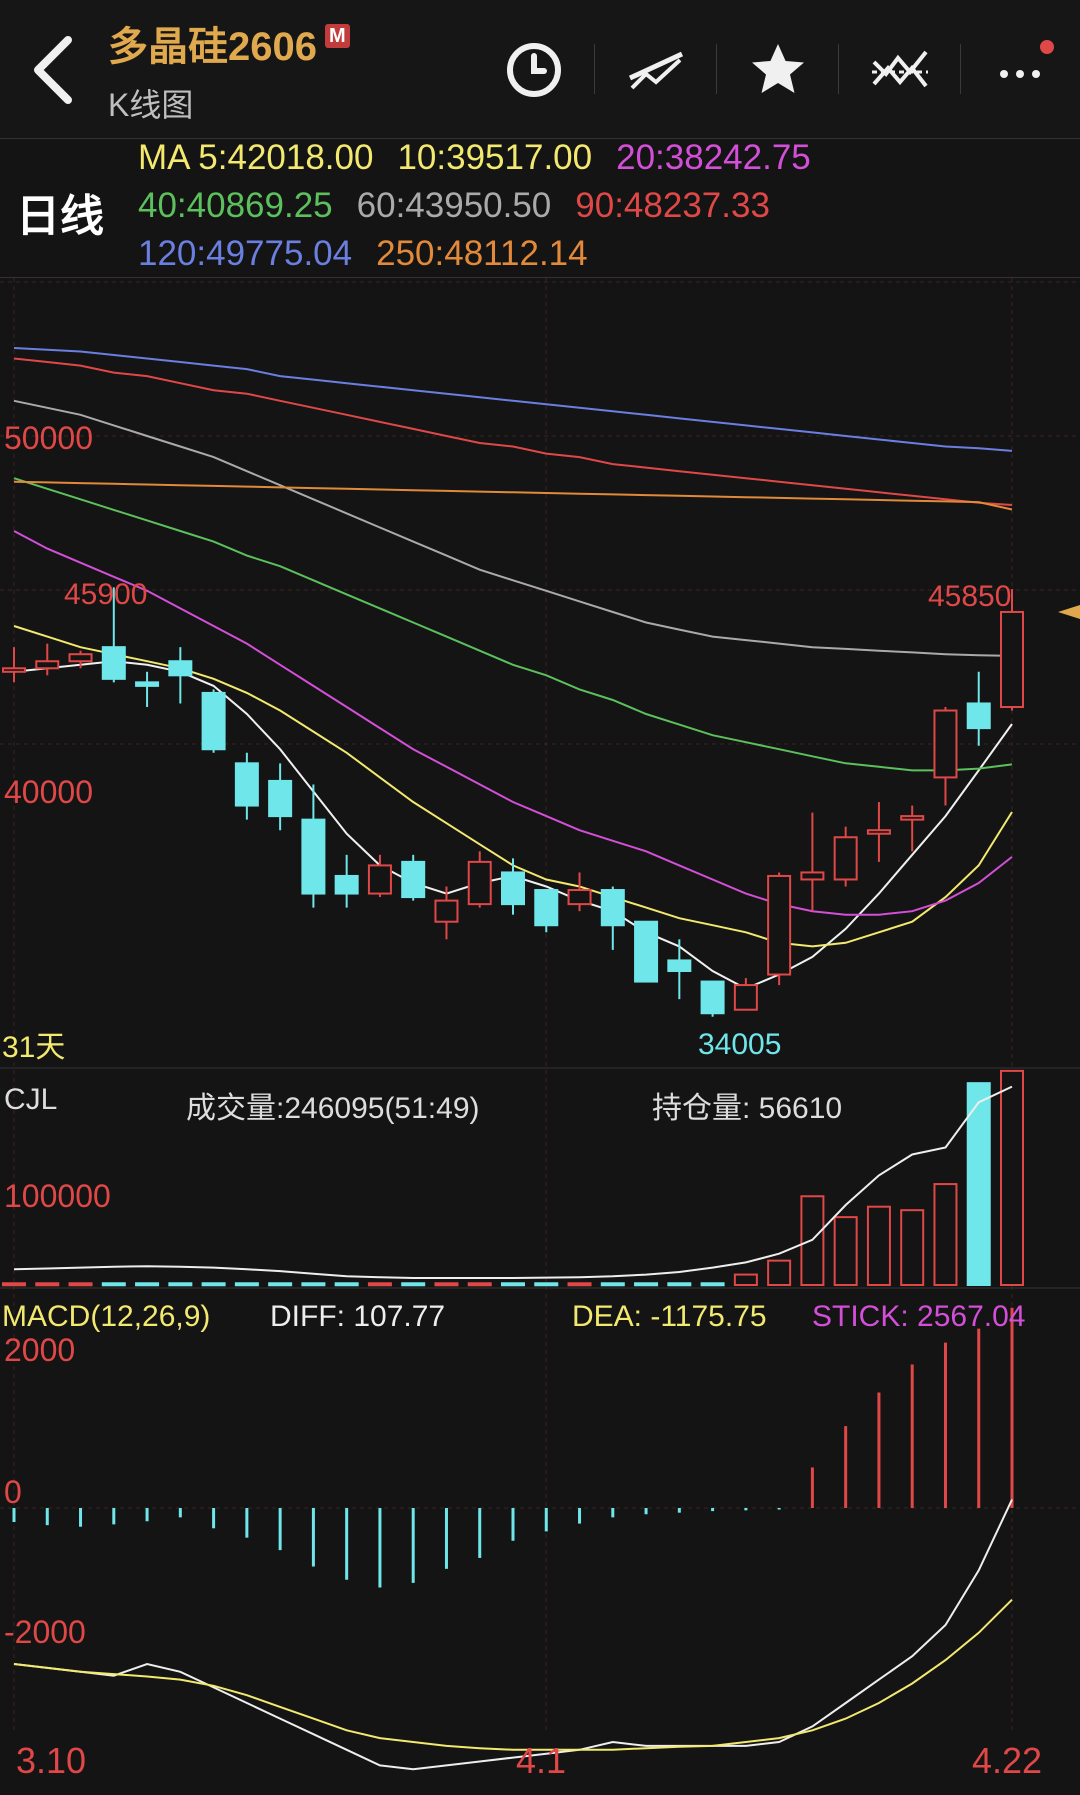 The width and height of the screenshot is (1080, 1795). I want to click on ma120-line, so click(513, 399).